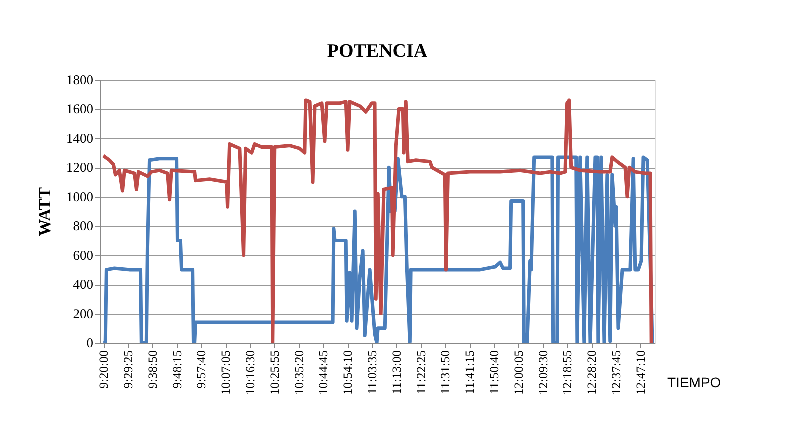 The height and width of the screenshot is (432, 785). I want to click on y-tick-label: 200, so click(83, 314).